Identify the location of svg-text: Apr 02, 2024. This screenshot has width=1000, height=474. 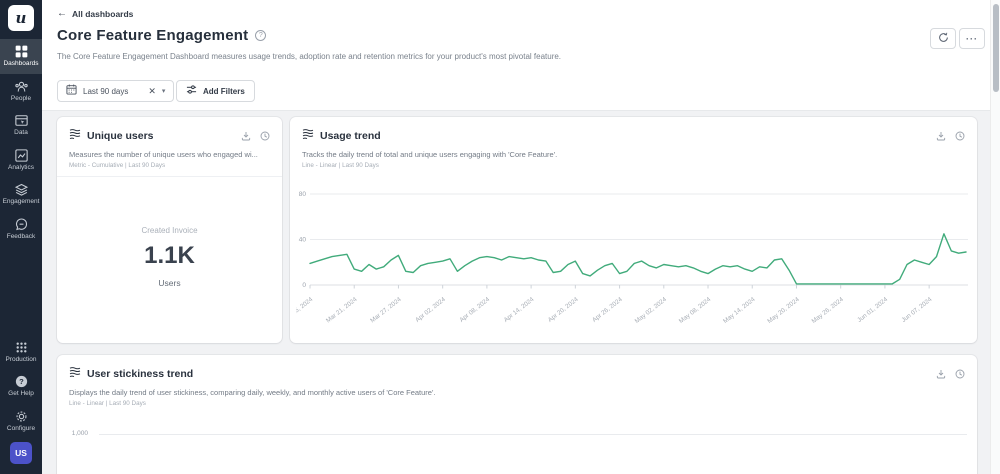
(430, 310).